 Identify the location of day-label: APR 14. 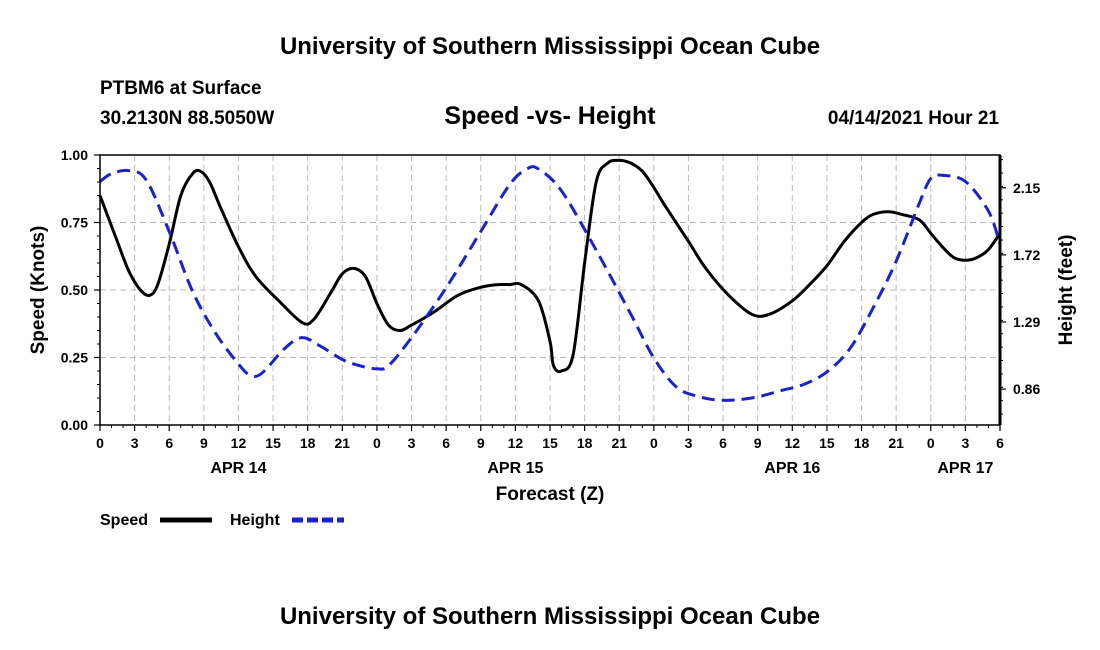
(238, 468).